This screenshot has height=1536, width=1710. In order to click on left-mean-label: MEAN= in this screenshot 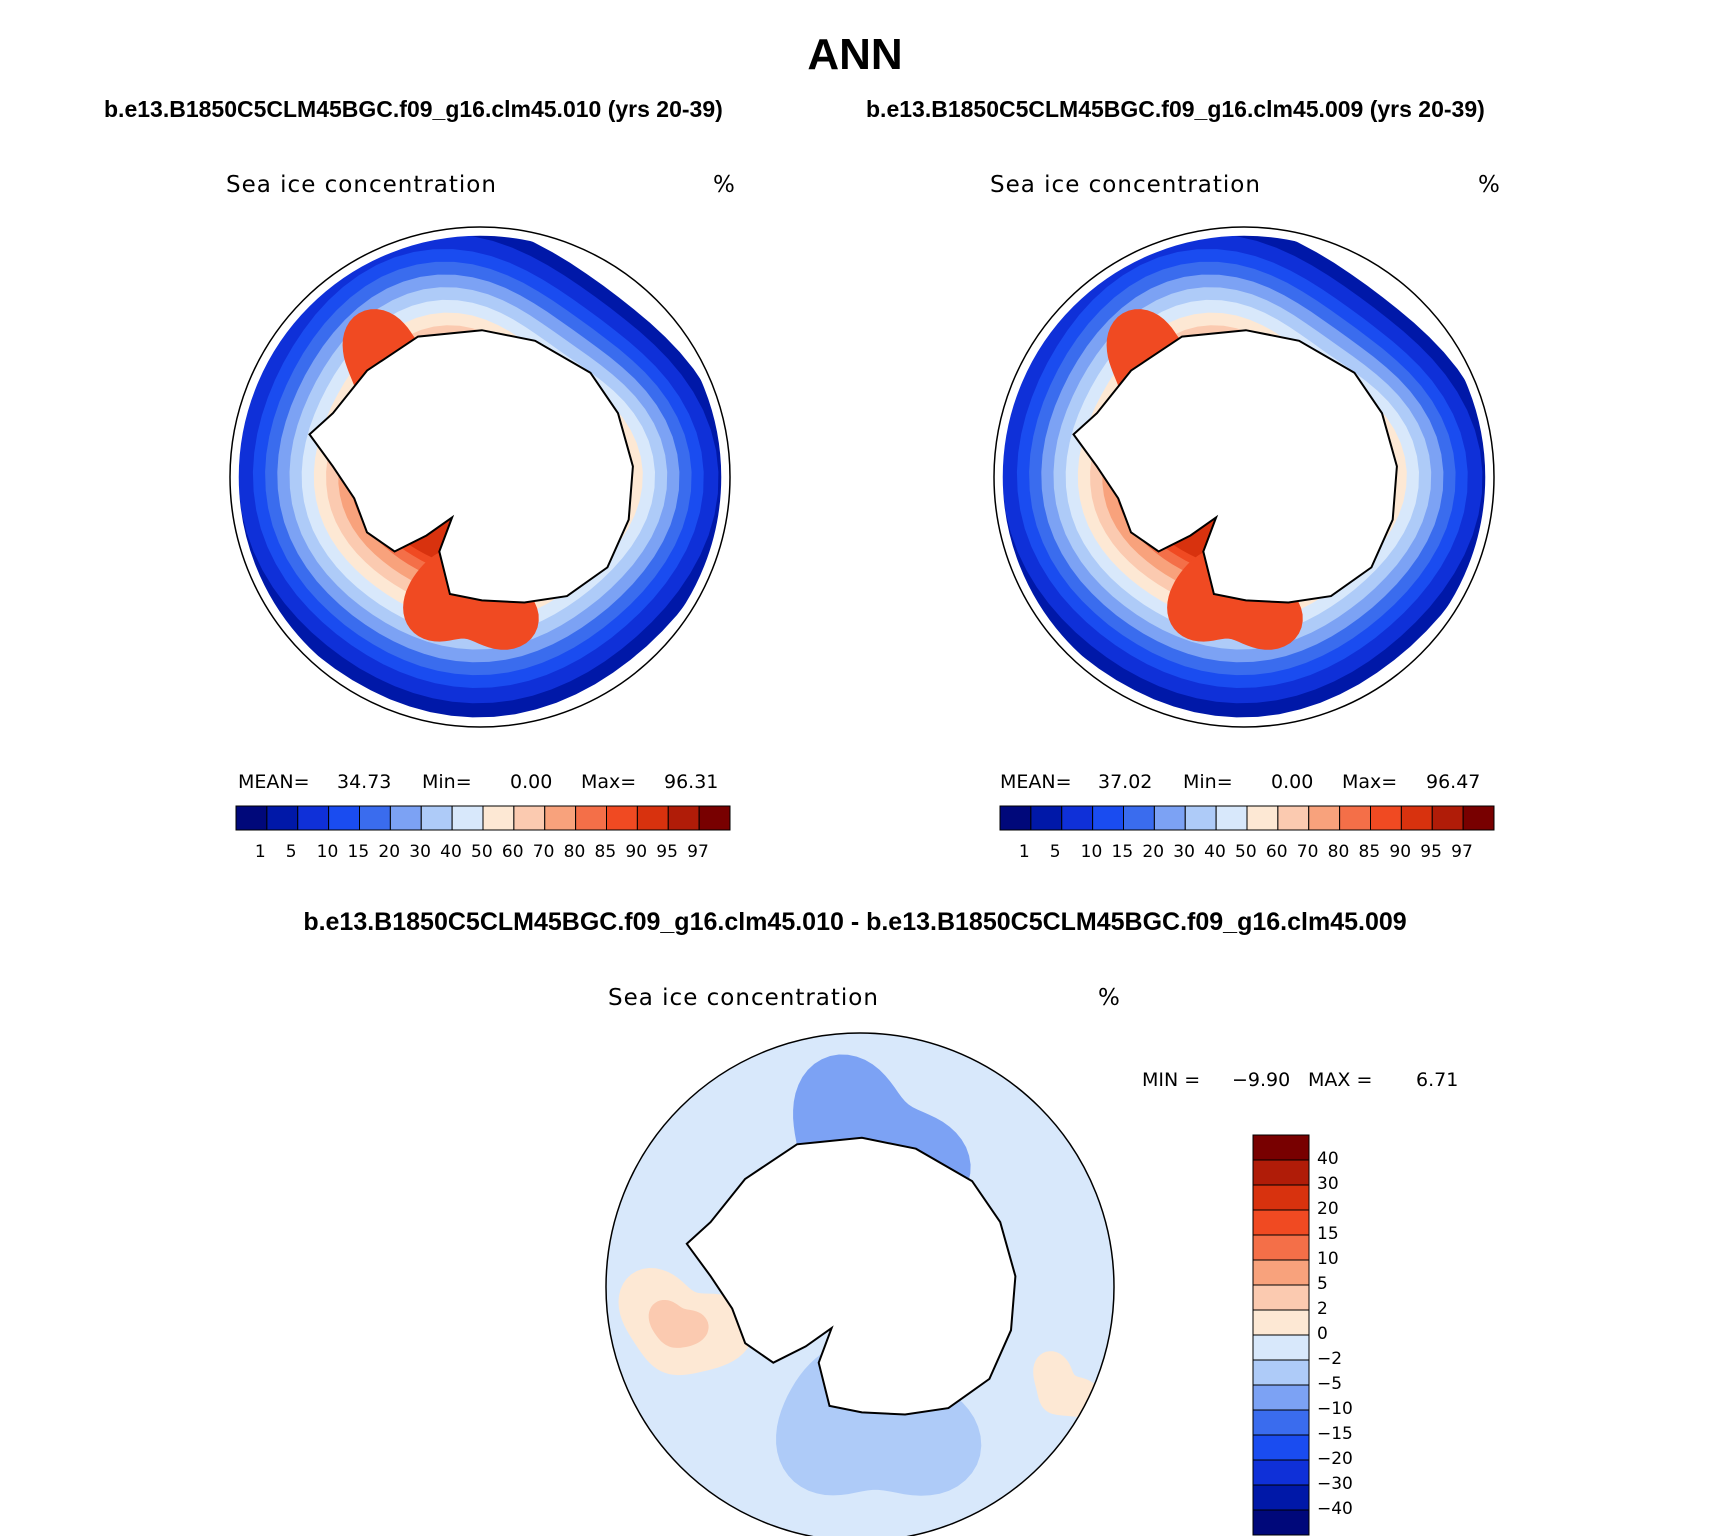, I will do `click(274, 782)`.